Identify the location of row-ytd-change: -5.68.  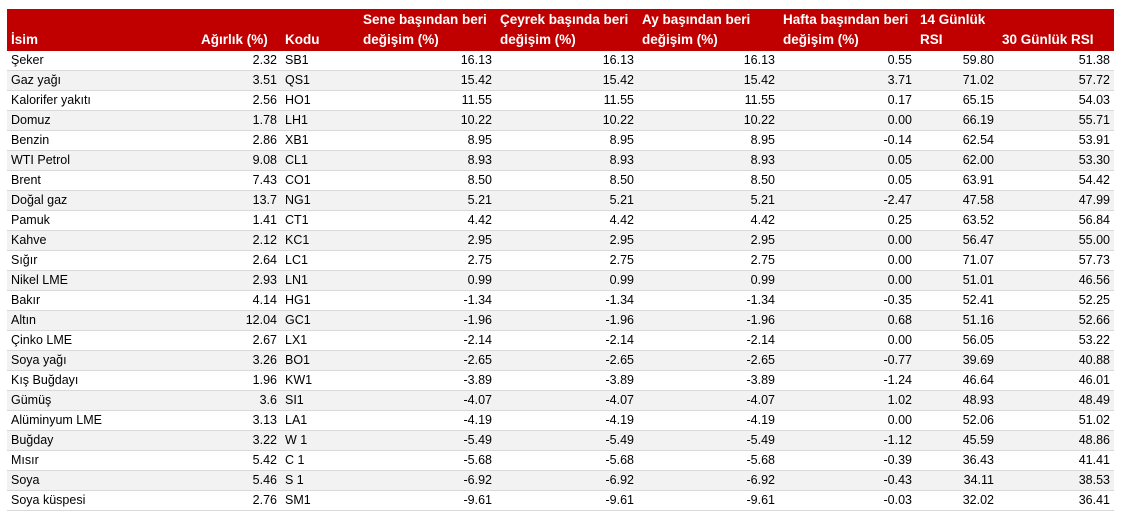
(427, 460).